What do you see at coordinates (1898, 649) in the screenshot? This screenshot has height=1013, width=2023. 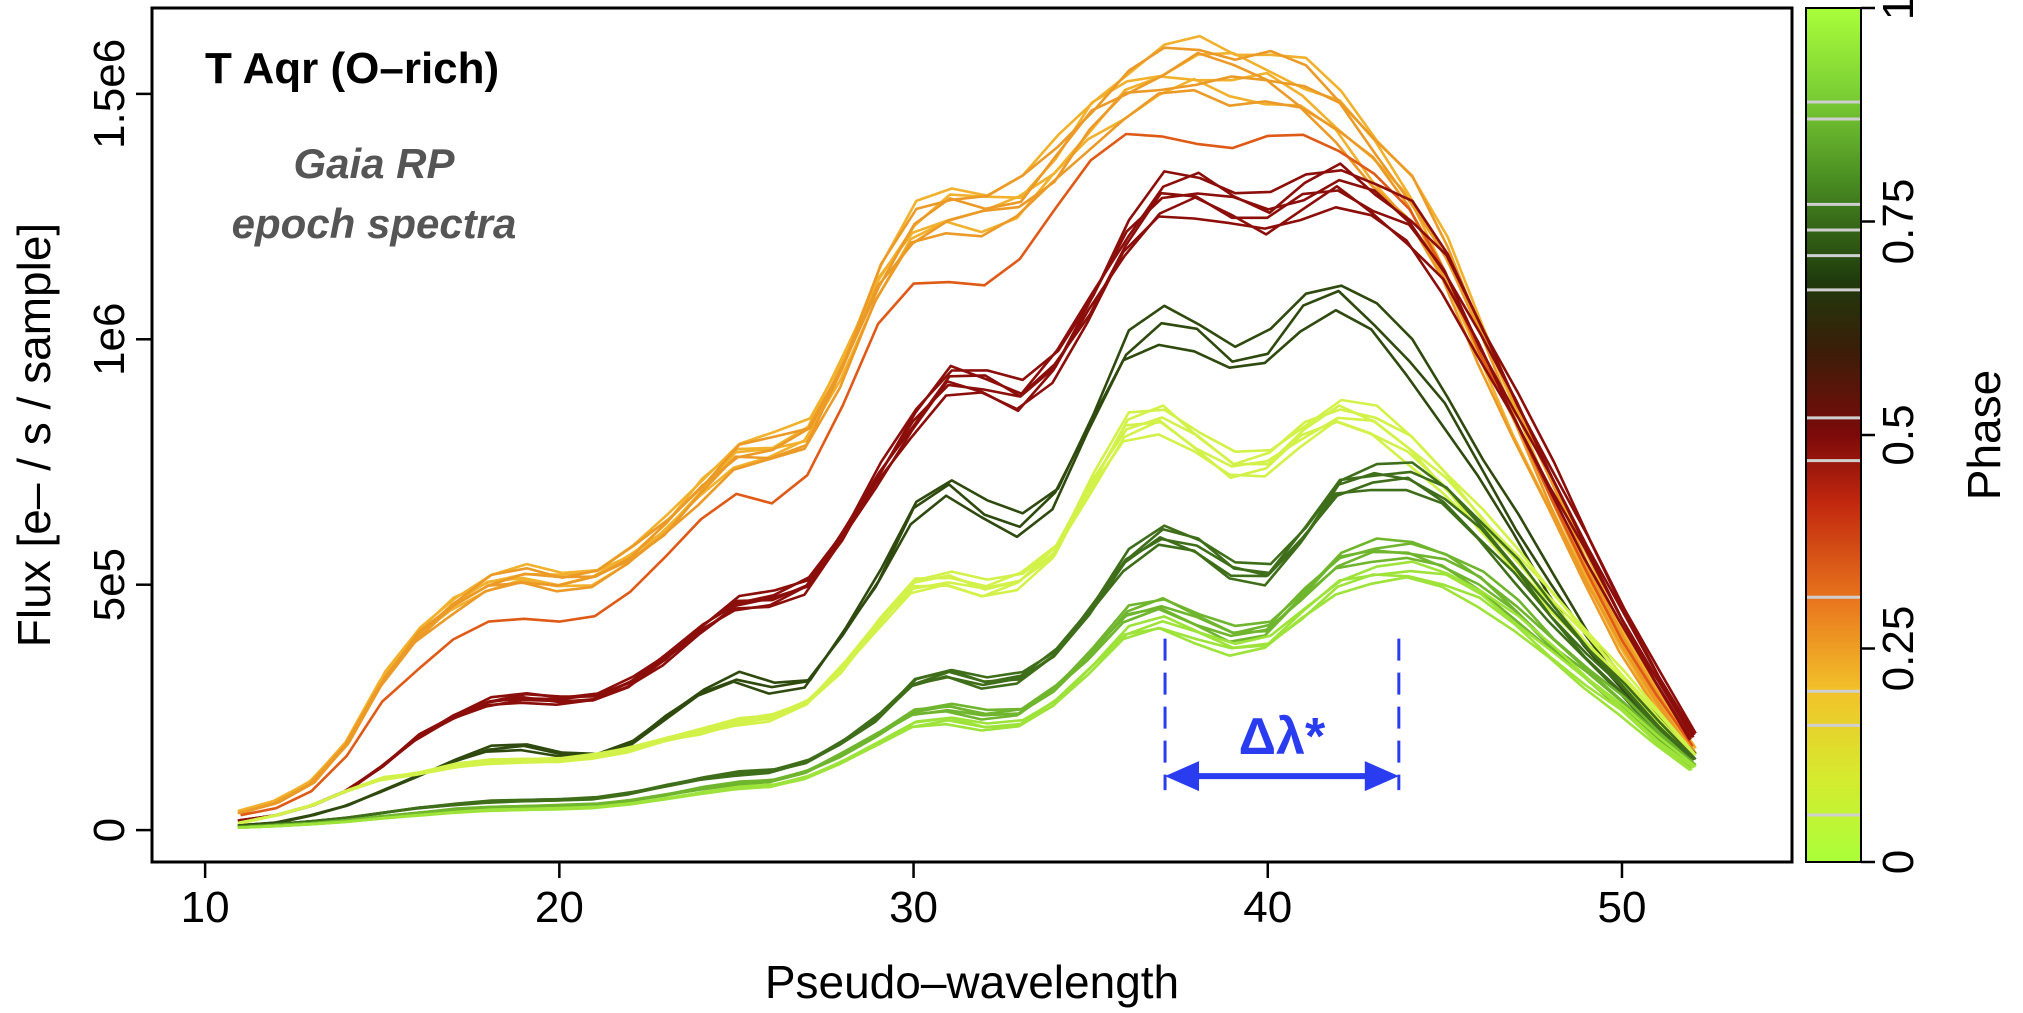 I see `colorbar-tick-label: 0.25` at bounding box center [1898, 649].